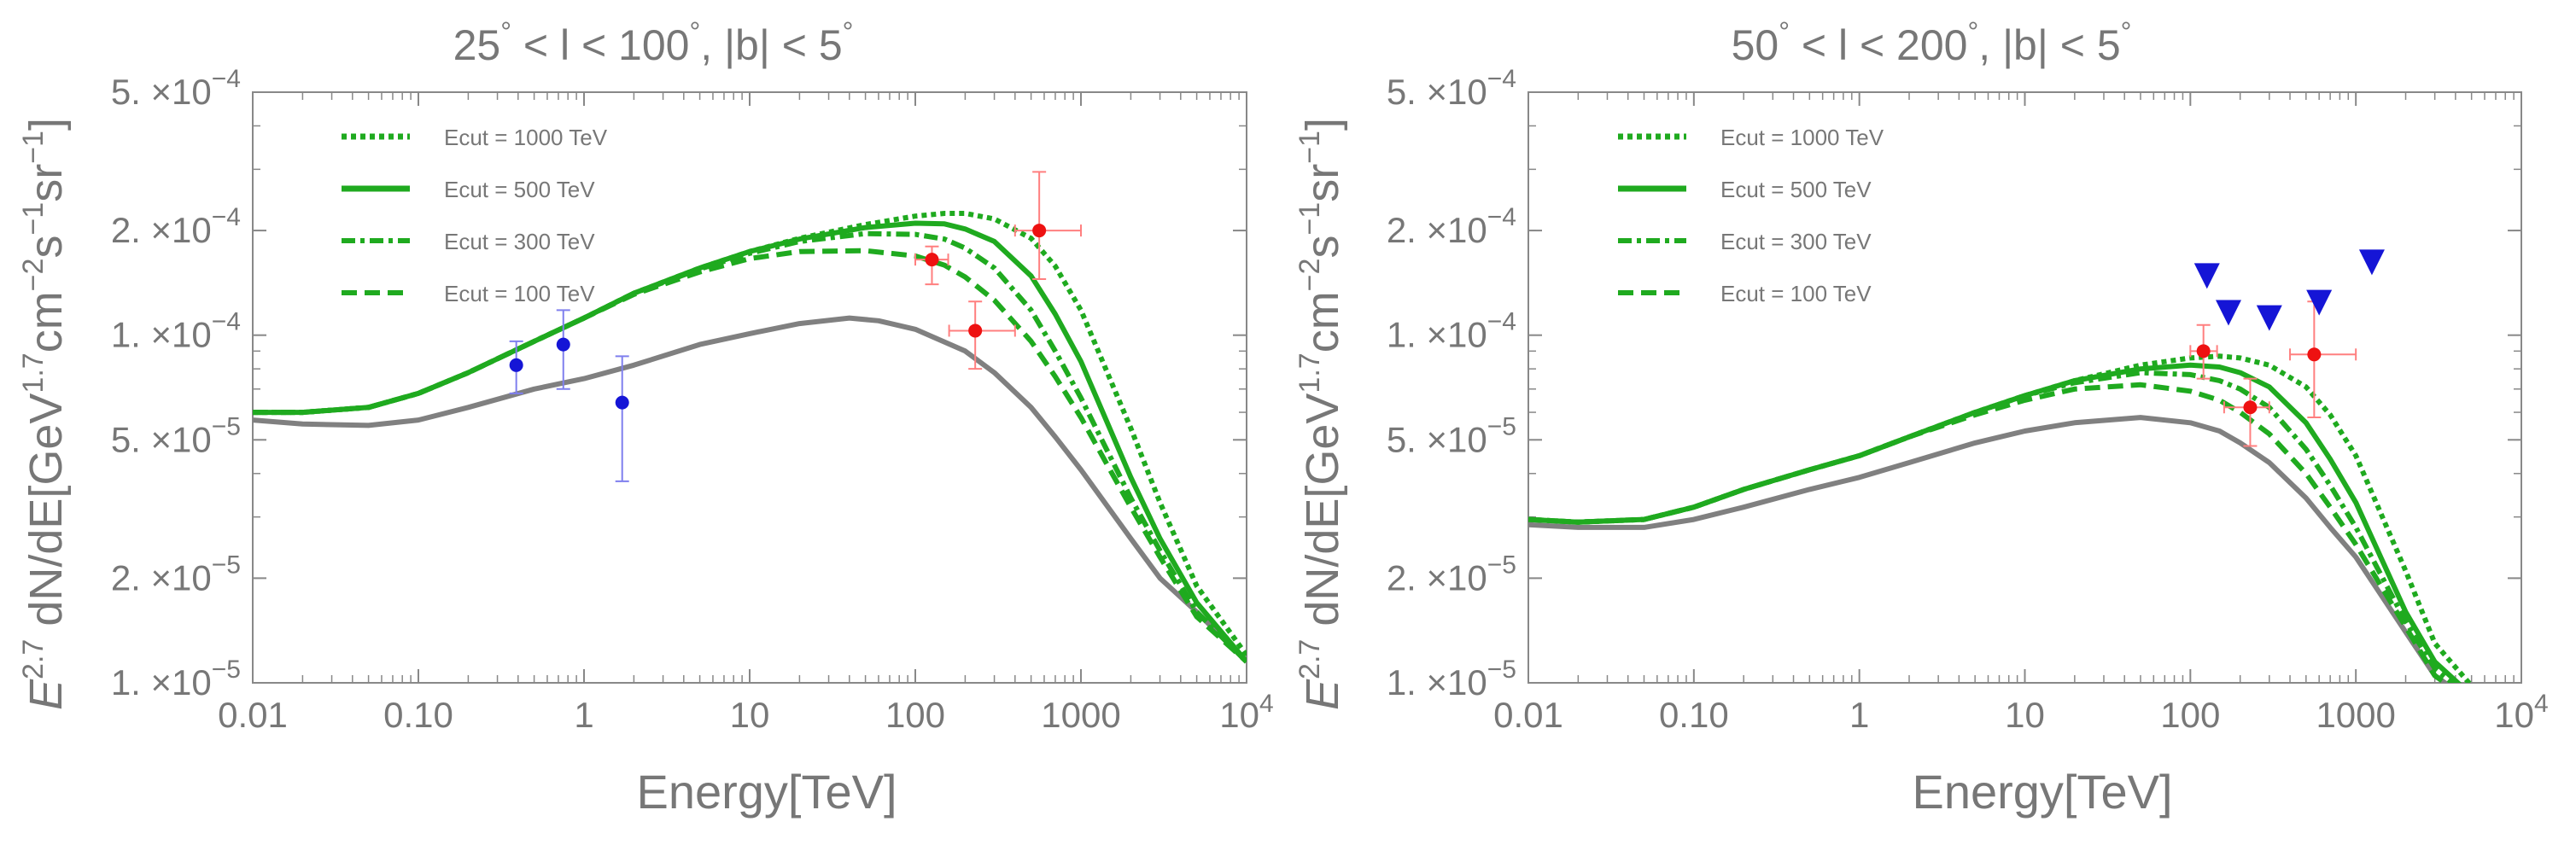 The image size is (2576, 845). I want to click on series-line-dashdot, so click(1992, 526).